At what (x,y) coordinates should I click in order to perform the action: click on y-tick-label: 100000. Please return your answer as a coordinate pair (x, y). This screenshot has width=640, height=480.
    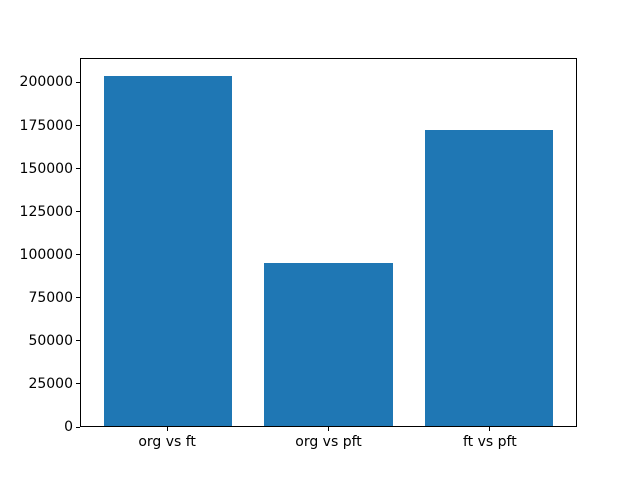
    Looking at the image, I should click on (46, 254).